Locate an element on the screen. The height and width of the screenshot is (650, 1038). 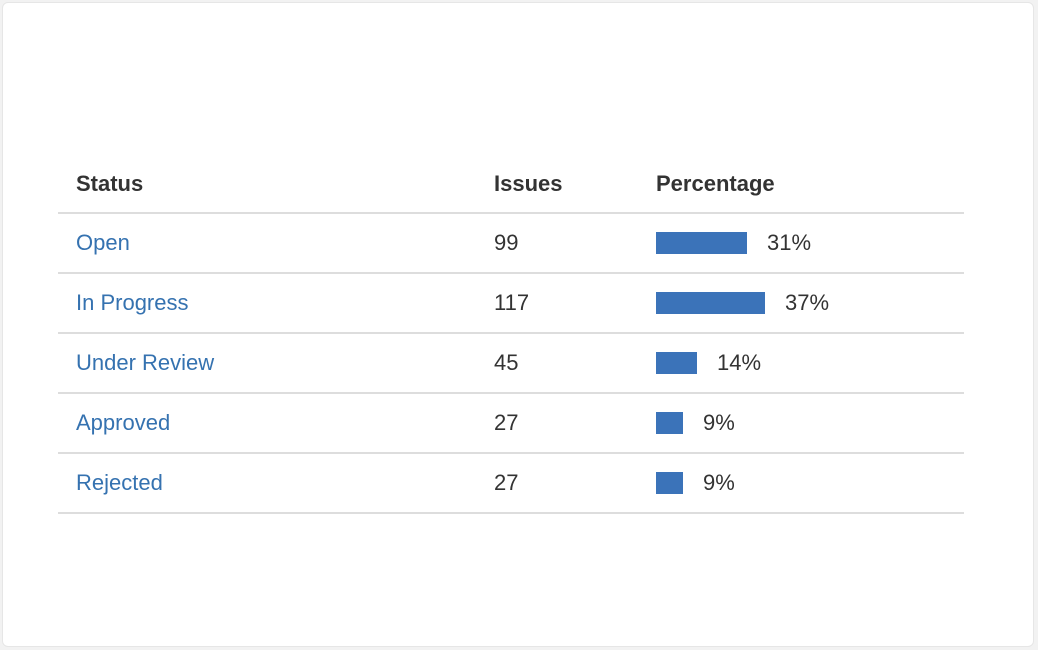
table-row: Rejected 27 9% is located at coordinates (511, 483).